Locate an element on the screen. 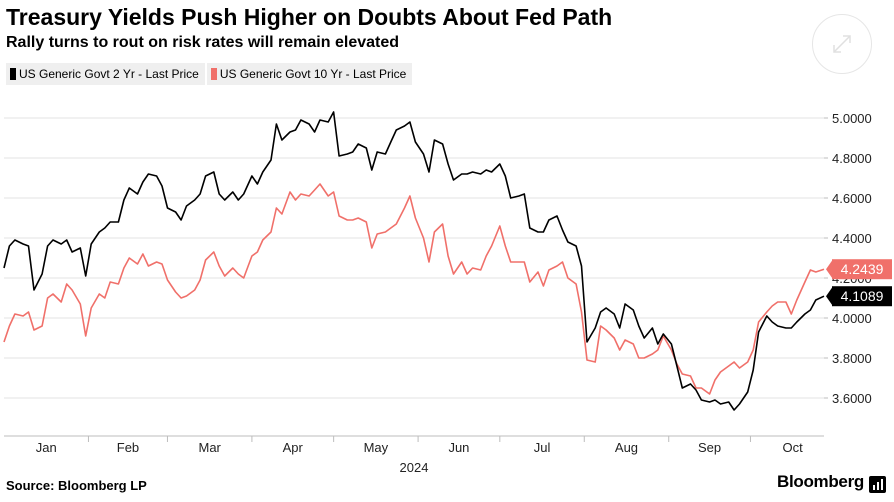  expand-arrows-icon is located at coordinates (842, 44).